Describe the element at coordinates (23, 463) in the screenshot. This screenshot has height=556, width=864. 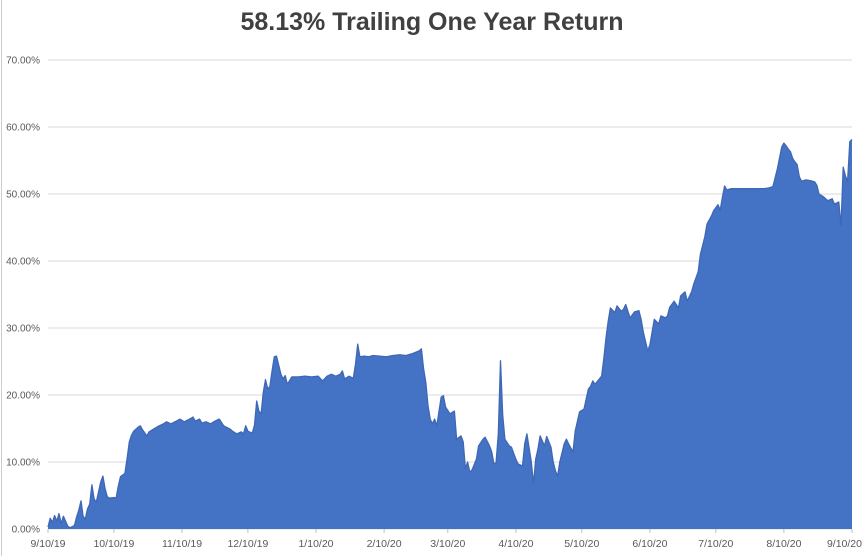
I see `y-axis-label-10.00%: 10.00%` at that location.